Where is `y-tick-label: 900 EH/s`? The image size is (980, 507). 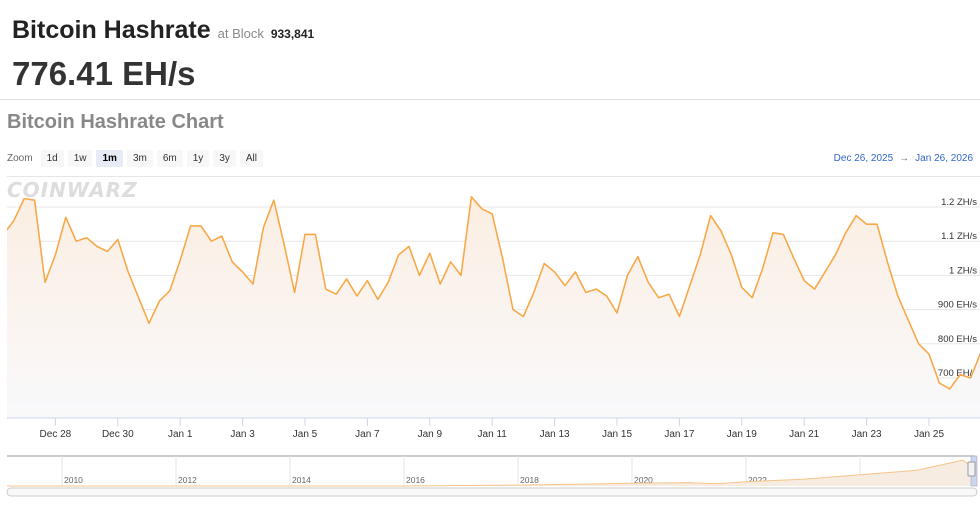 y-tick-label: 900 EH/s is located at coordinates (957, 305).